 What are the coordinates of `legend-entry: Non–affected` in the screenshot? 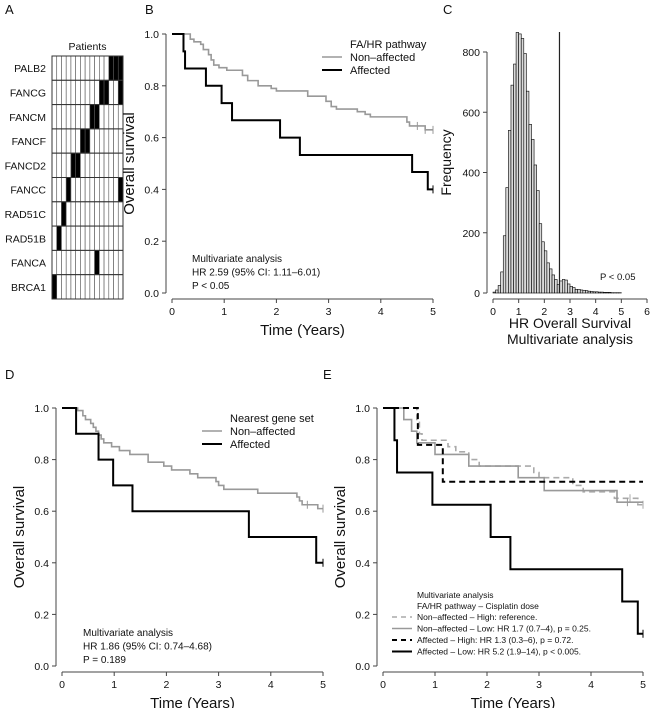 It's located at (382, 58).